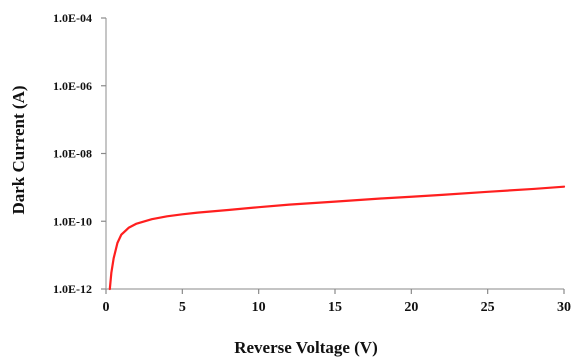 The width and height of the screenshot is (572, 360). I want to click on y-tick-label: 1.0E-10, so click(72, 221).